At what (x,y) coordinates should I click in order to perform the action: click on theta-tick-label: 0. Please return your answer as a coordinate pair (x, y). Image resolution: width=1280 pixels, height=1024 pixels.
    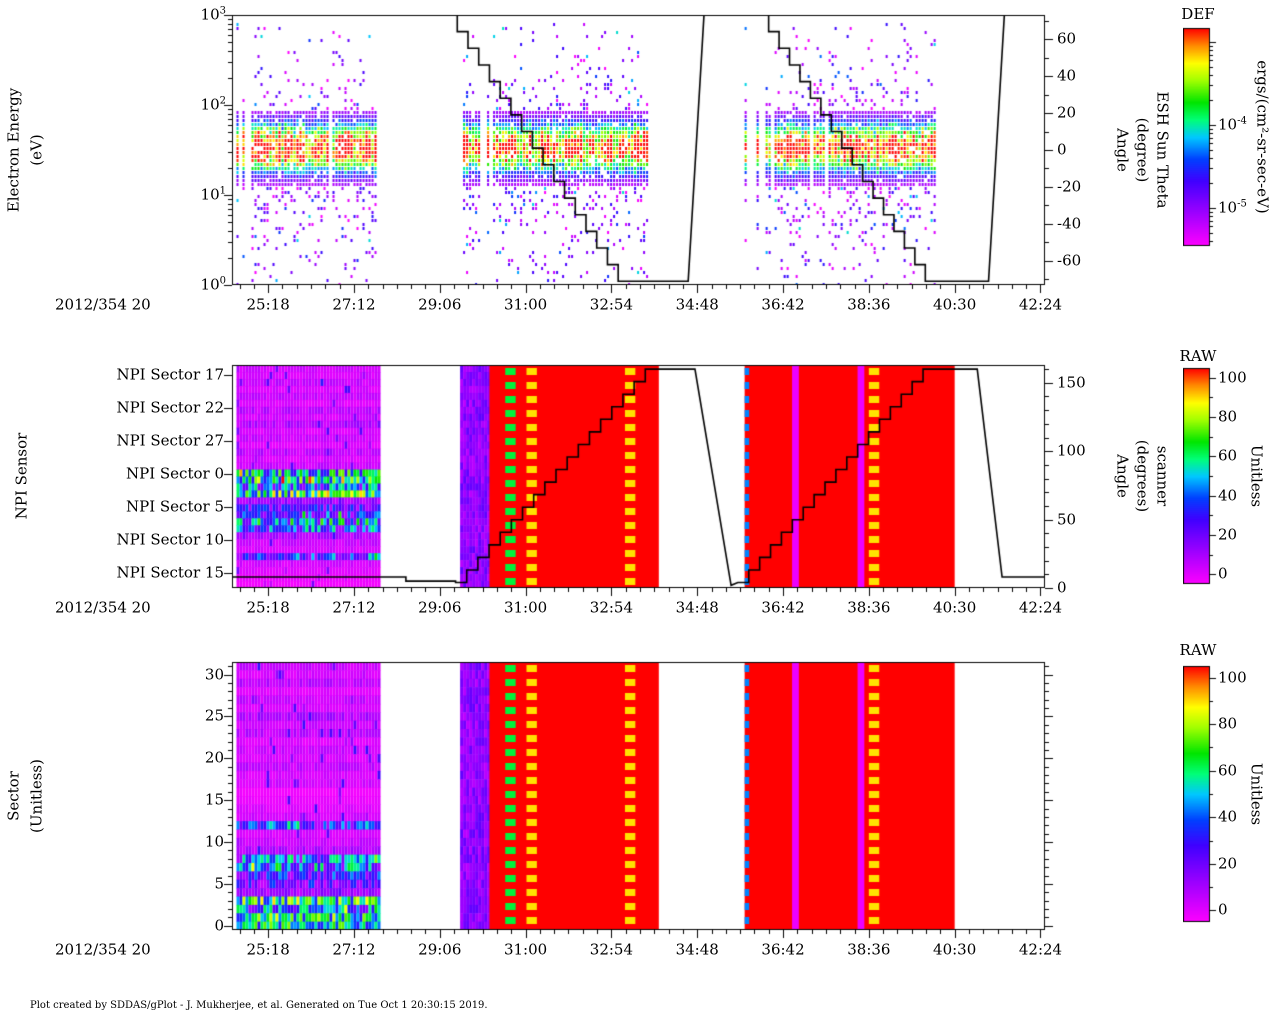
    Looking at the image, I should click on (1062, 149).